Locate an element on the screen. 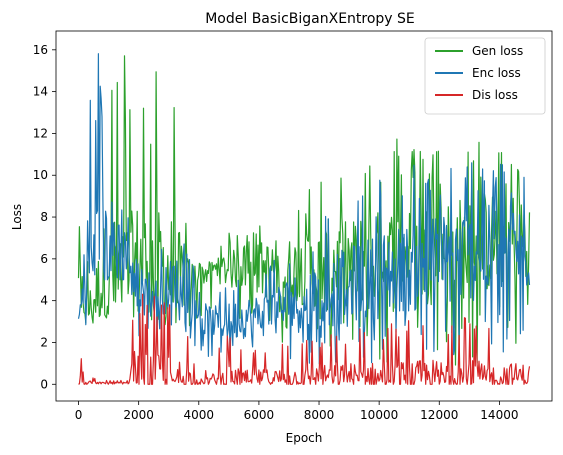 Image resolution: width=563 pixels, height=455 pixels. x-tick-label: 0 is located at coordinates (79, 415).